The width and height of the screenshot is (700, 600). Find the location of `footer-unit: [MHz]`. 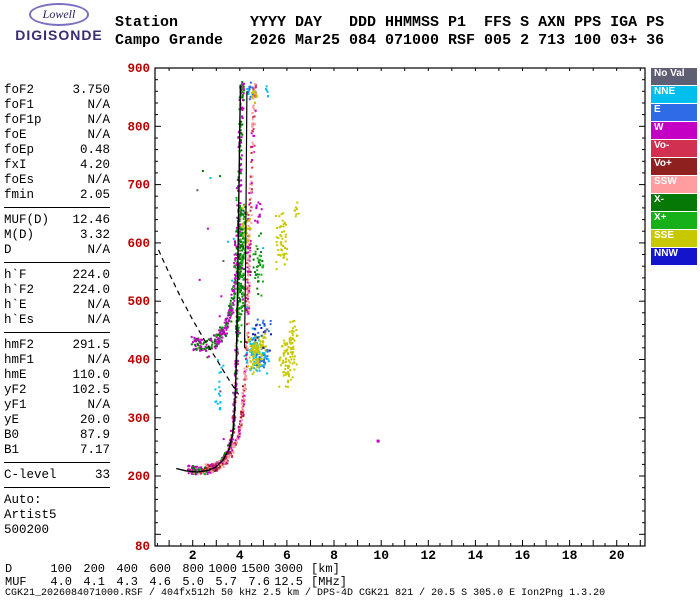

footer-unit: [MHz] is located at coordinates (329, 582).